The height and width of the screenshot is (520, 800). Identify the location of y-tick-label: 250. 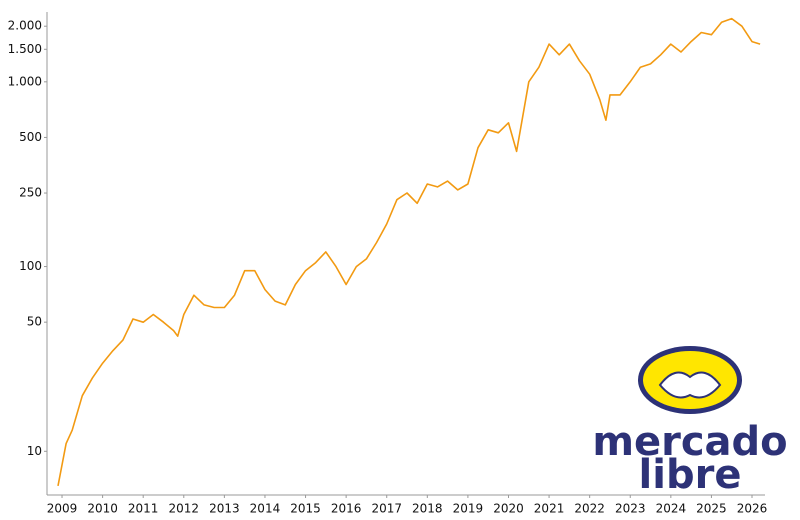
(30, 193).